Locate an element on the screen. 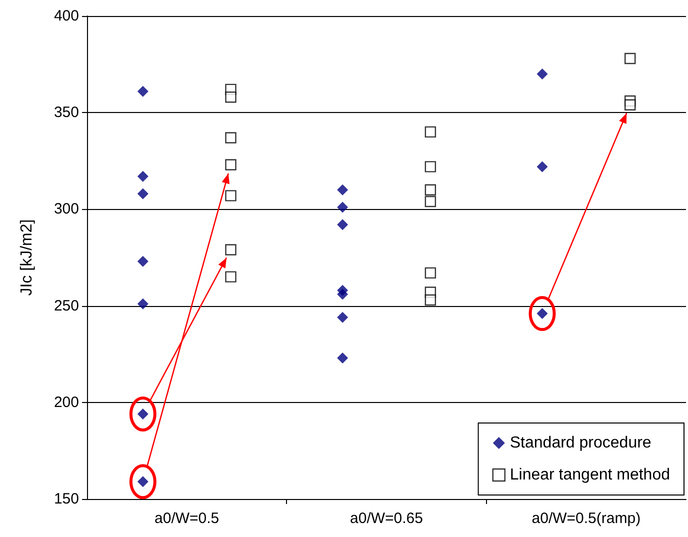 The height and width of the screenshot is (537, 688). y-axis-title: JIc [kJ/m2] is located at coordinates (27, 257).